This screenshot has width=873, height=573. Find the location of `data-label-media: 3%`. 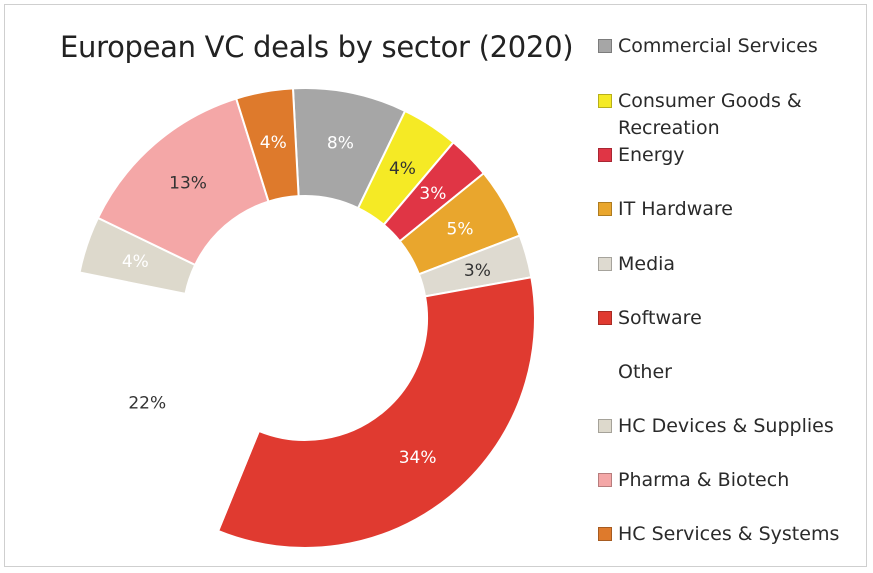

data-label-media: 3% is located at coordinates (477, 271).